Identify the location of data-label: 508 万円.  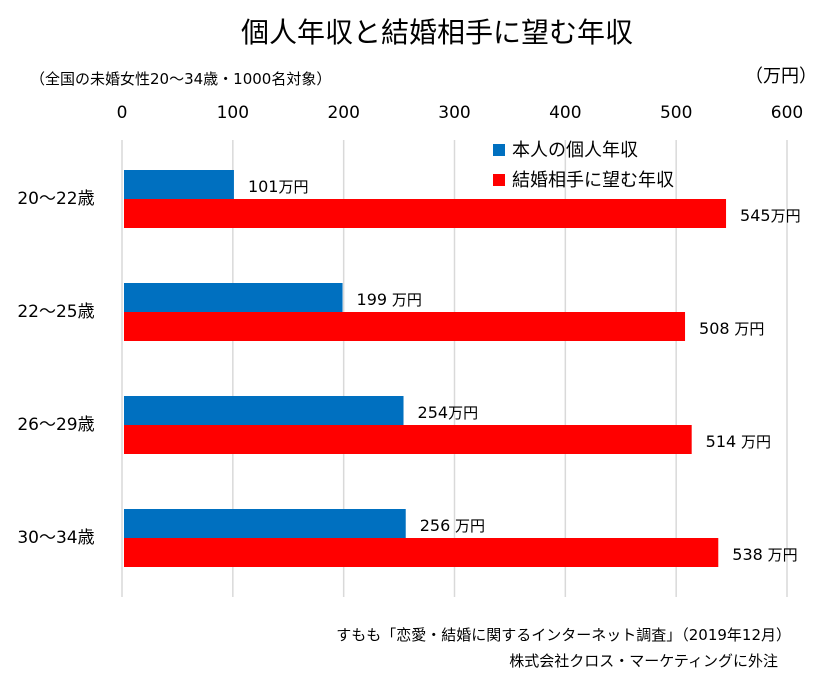
(731, 328).